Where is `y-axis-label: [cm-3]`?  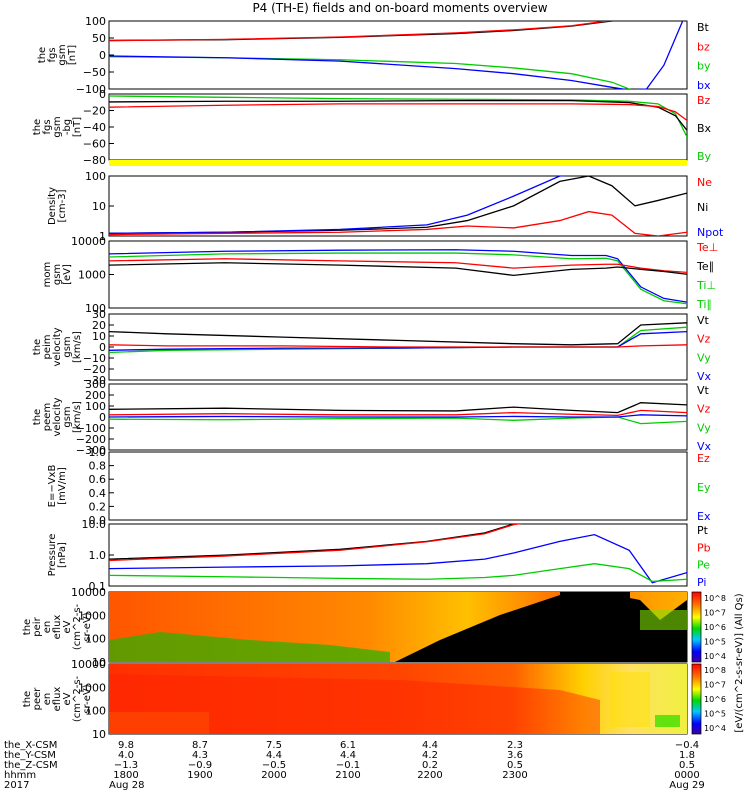 y-axis-label: [cm-3] is located at coordinates (62, 205).